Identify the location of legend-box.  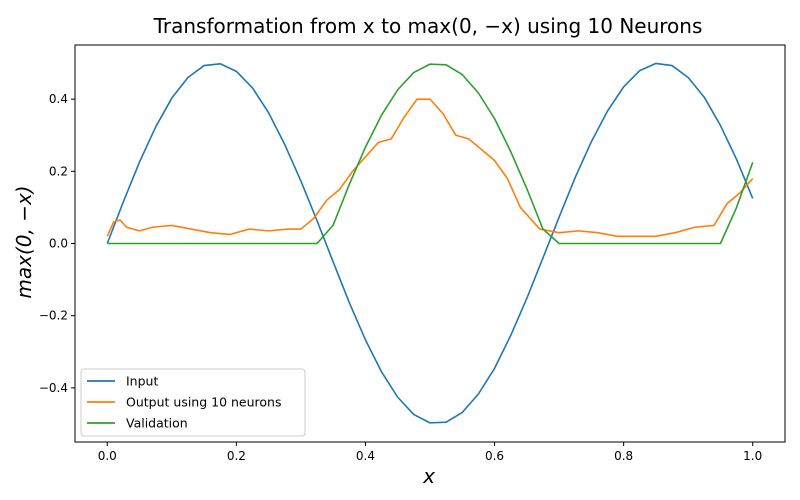
(193, 402).